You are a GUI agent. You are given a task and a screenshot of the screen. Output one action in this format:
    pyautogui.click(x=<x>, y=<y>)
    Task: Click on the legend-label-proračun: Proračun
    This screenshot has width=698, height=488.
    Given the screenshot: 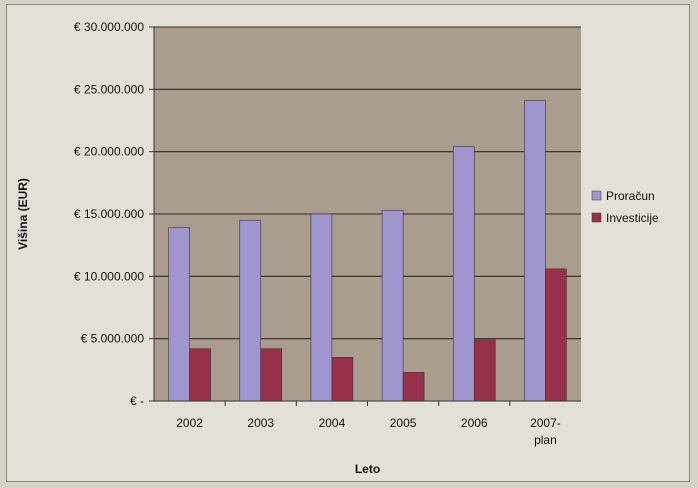 What is the action you would take?
    pyautogui.click(x=630, y=196)
    